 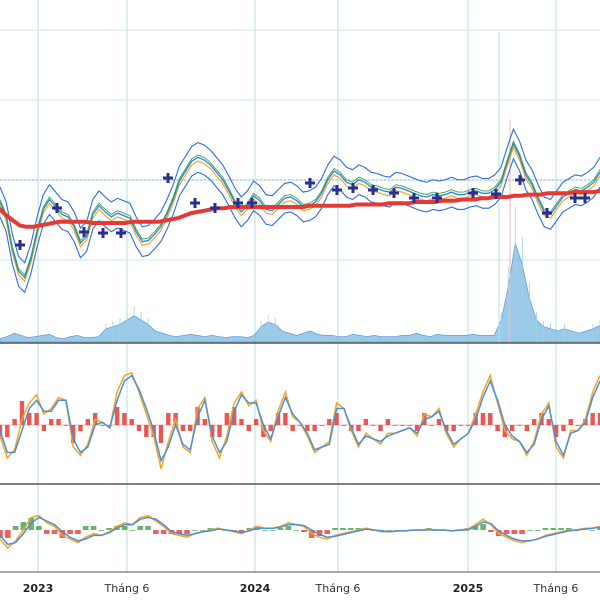 I want to click on moving-average-line, so click(x=300, y=208).